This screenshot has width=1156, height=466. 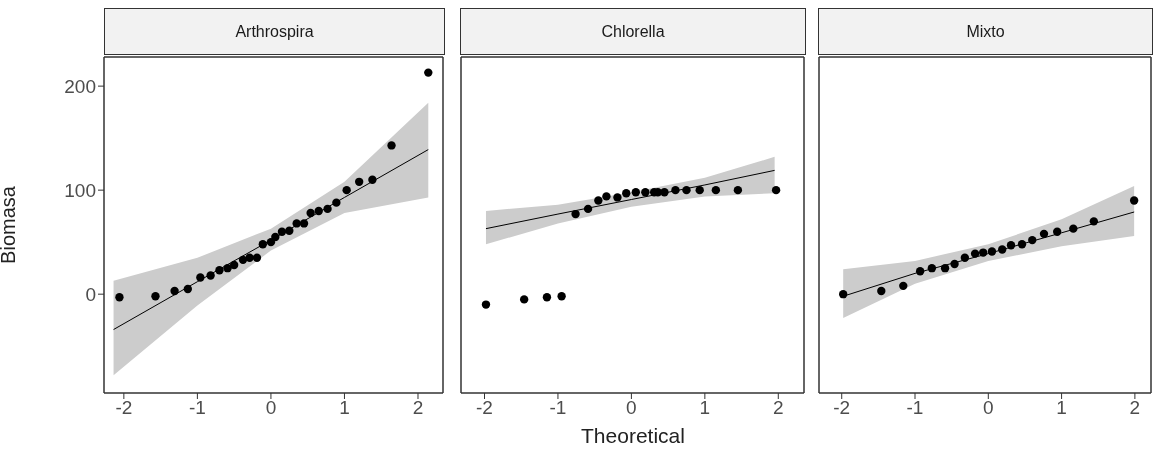 What do you see at coordinates (80, 190) in the screenshot?
I see `y-tick-label: 100` at bounding box center [80, 190].